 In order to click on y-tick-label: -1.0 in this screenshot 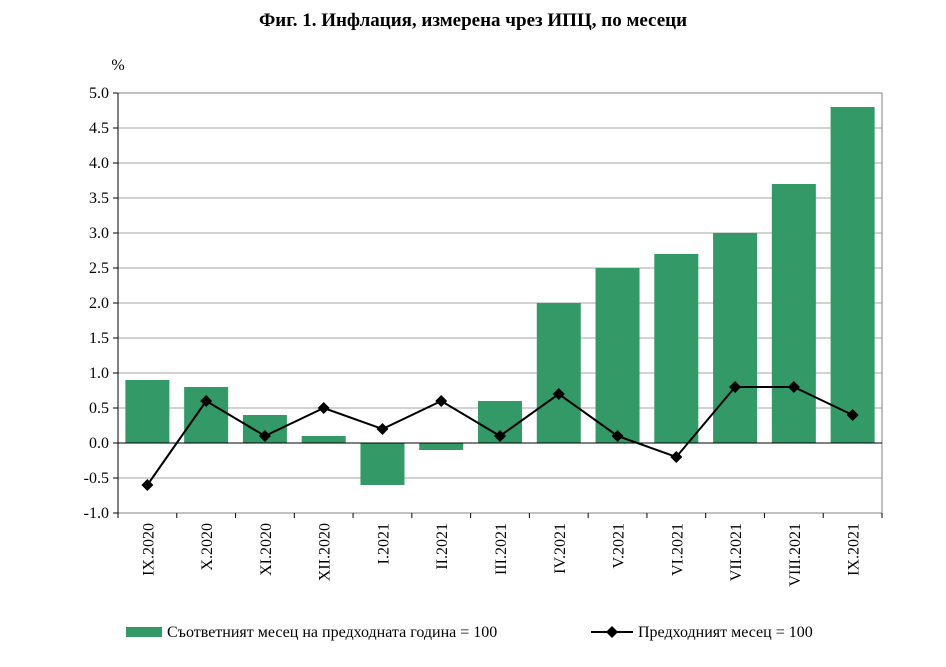, I will do `click(96, 513)`.